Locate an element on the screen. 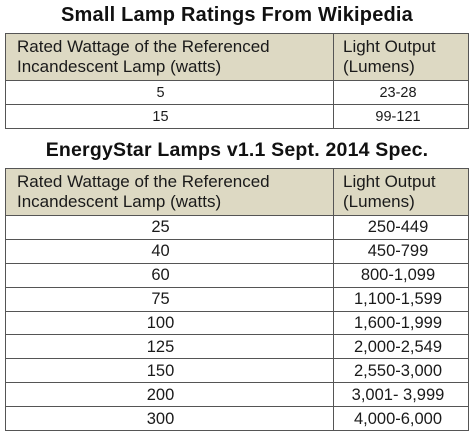 The width and height of the screenshot is (474, 432). table-row: 150 2,550-3,000 is located at coordinates (237, 371).